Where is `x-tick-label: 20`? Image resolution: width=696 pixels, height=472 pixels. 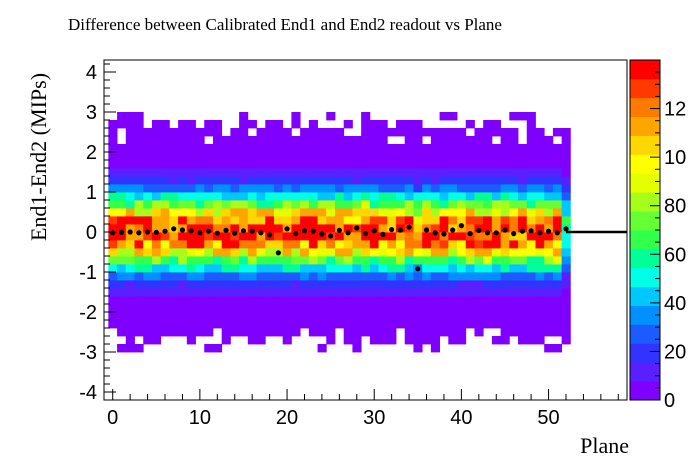
x-tick-label: 20 is located at coordinates (287, 418).